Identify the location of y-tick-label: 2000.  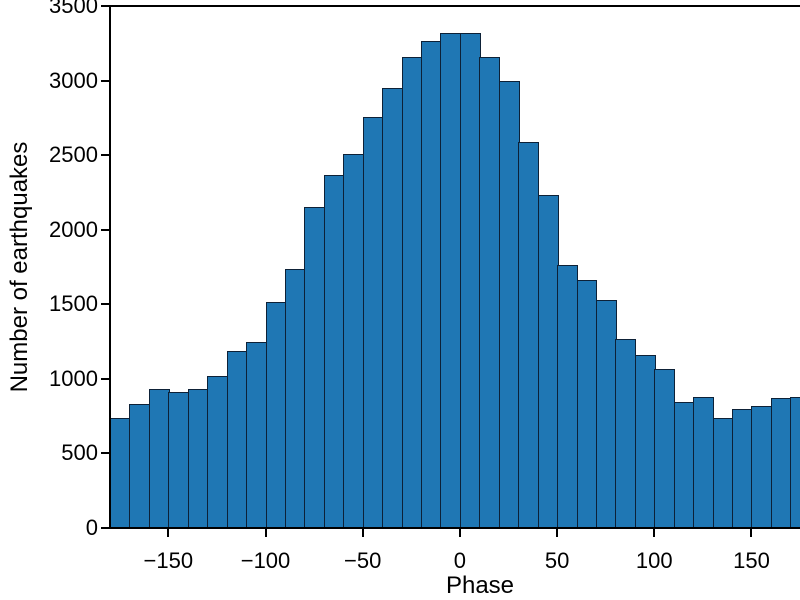
(73, 229).